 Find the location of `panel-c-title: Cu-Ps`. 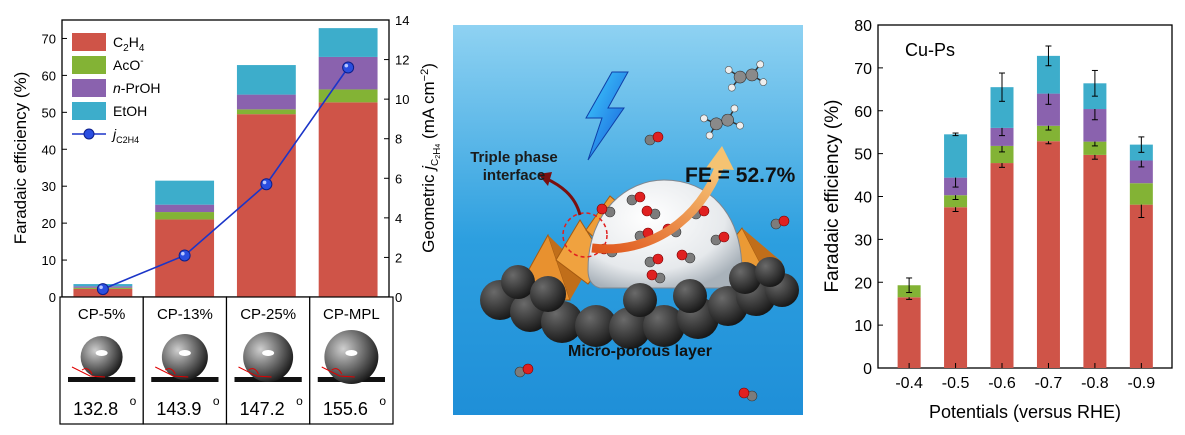

panel-c-title: Cu-Ps is located at coordinates (930, 50).